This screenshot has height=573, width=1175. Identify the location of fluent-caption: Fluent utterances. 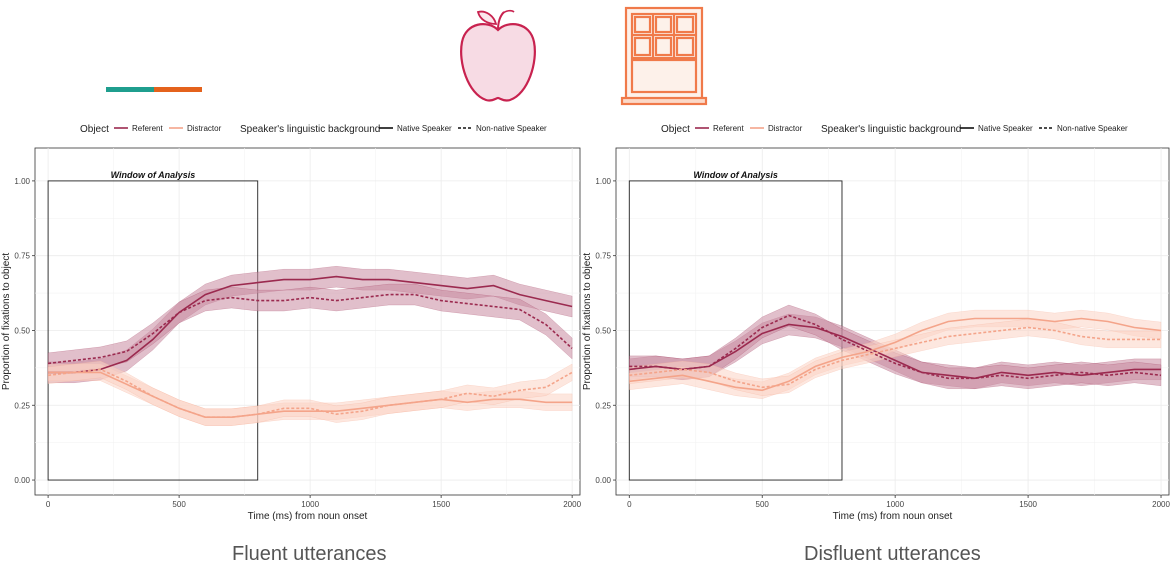
(309, 554).